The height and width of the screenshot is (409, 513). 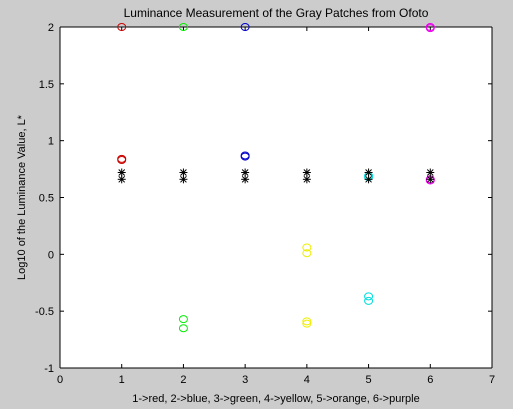 I want to click on y-tick-label: -0.5, so click(x=44, y=312).